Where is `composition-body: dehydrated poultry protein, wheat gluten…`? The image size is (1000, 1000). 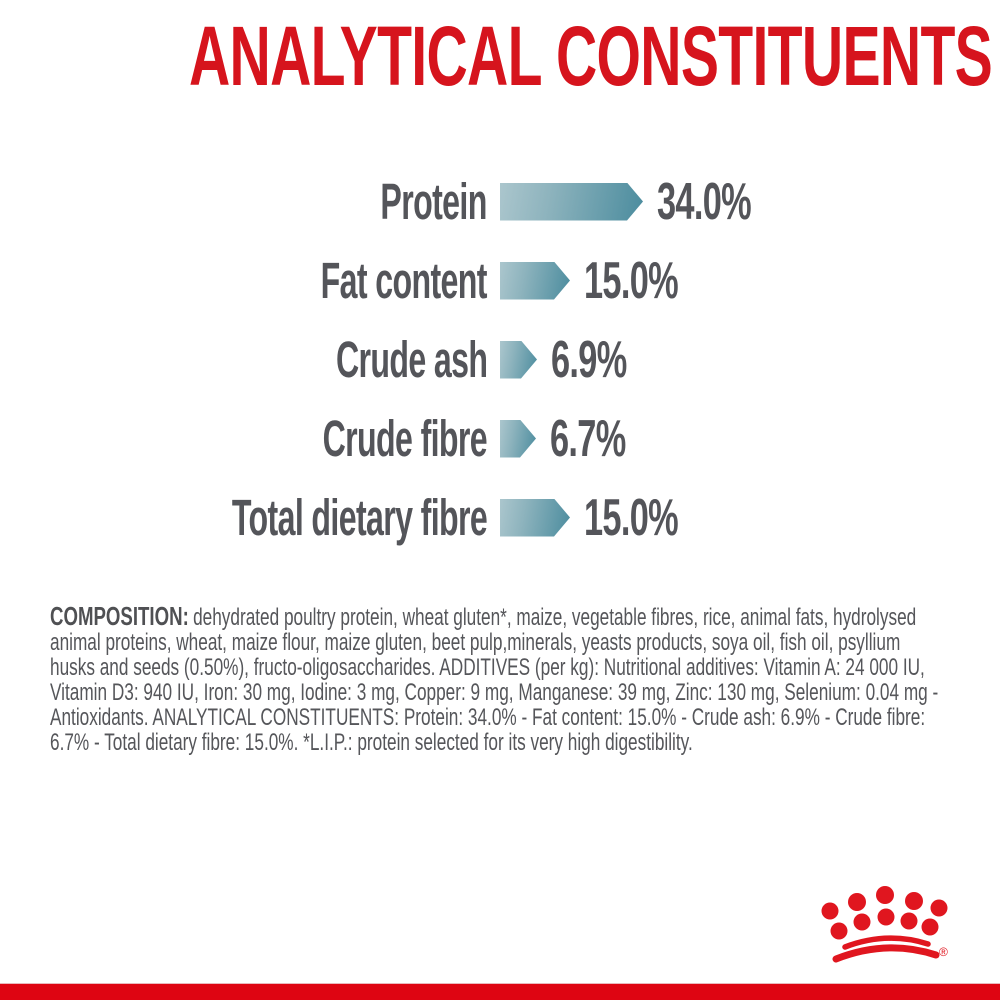
composition-body: dehydrated poultry protein, wheat gluten… is located at coordinates (494, 680).